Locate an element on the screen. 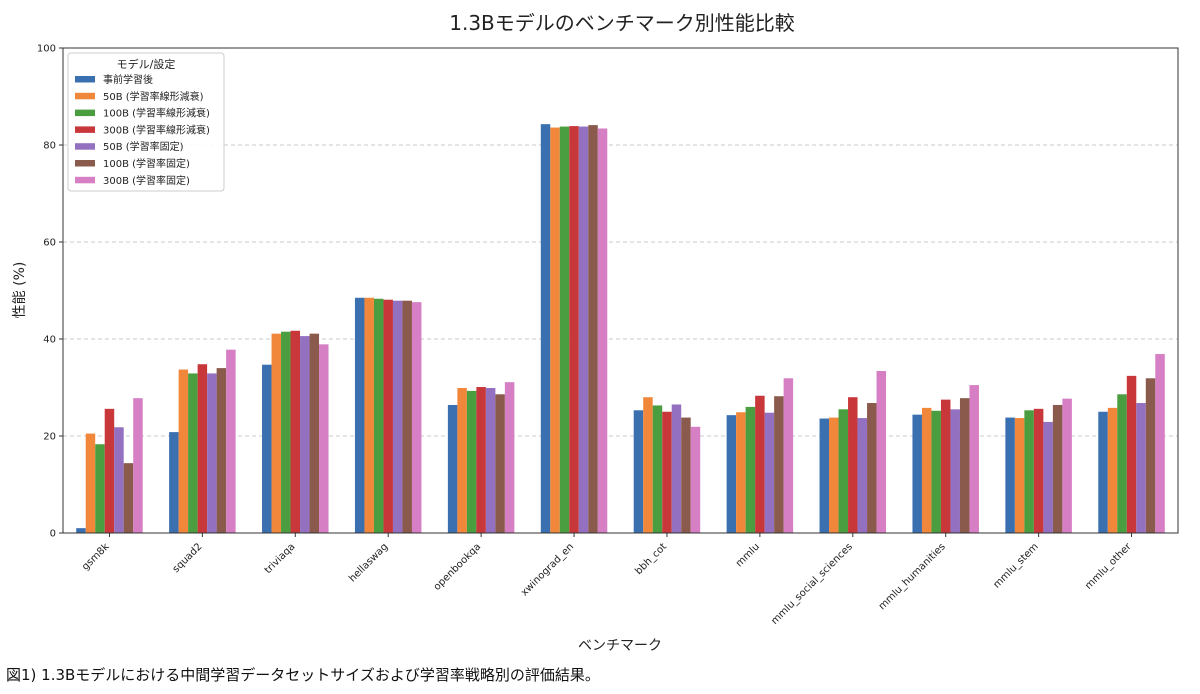 The width and height of the screenshot is (1200, 694). legend-label-3: 300B (学習率線形減衰) is located at coordinates (156, 129).